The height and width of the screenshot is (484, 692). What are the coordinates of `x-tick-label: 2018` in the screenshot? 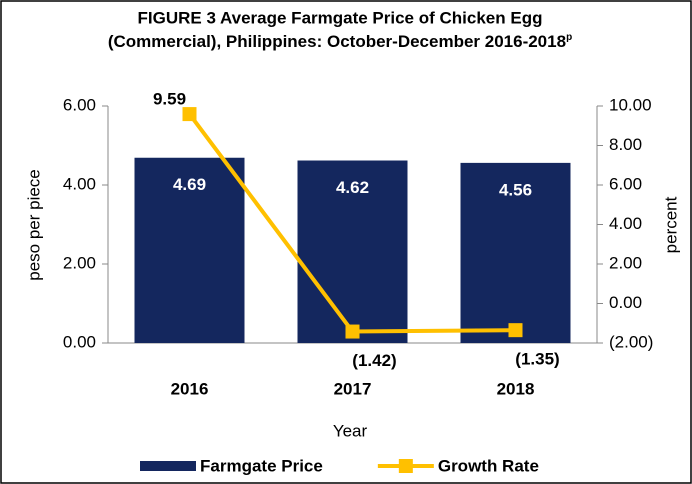 It's located at (516, 388).